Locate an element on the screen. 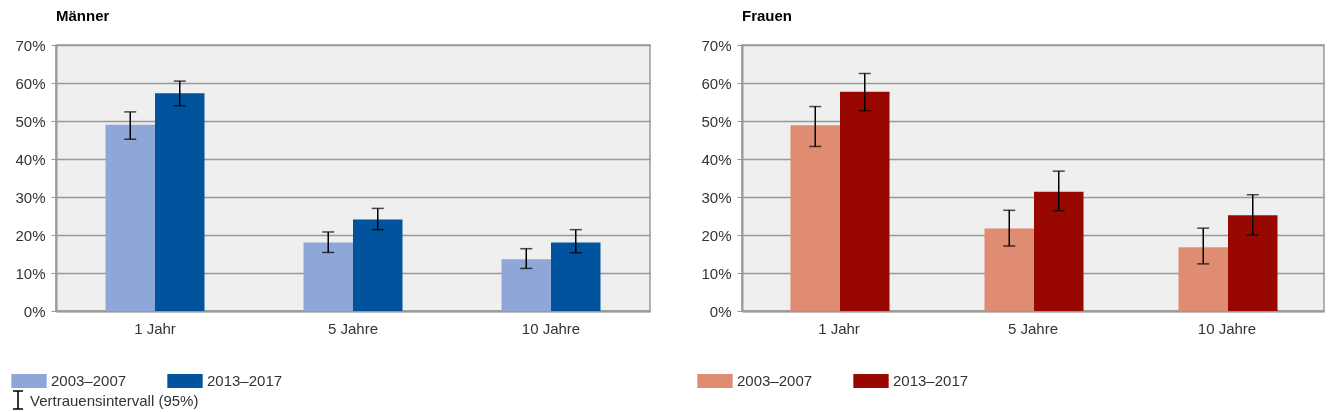 The width and height of the screenshot is (1333, 412). chart-title: Frauen is located at coordinates (767, 15).